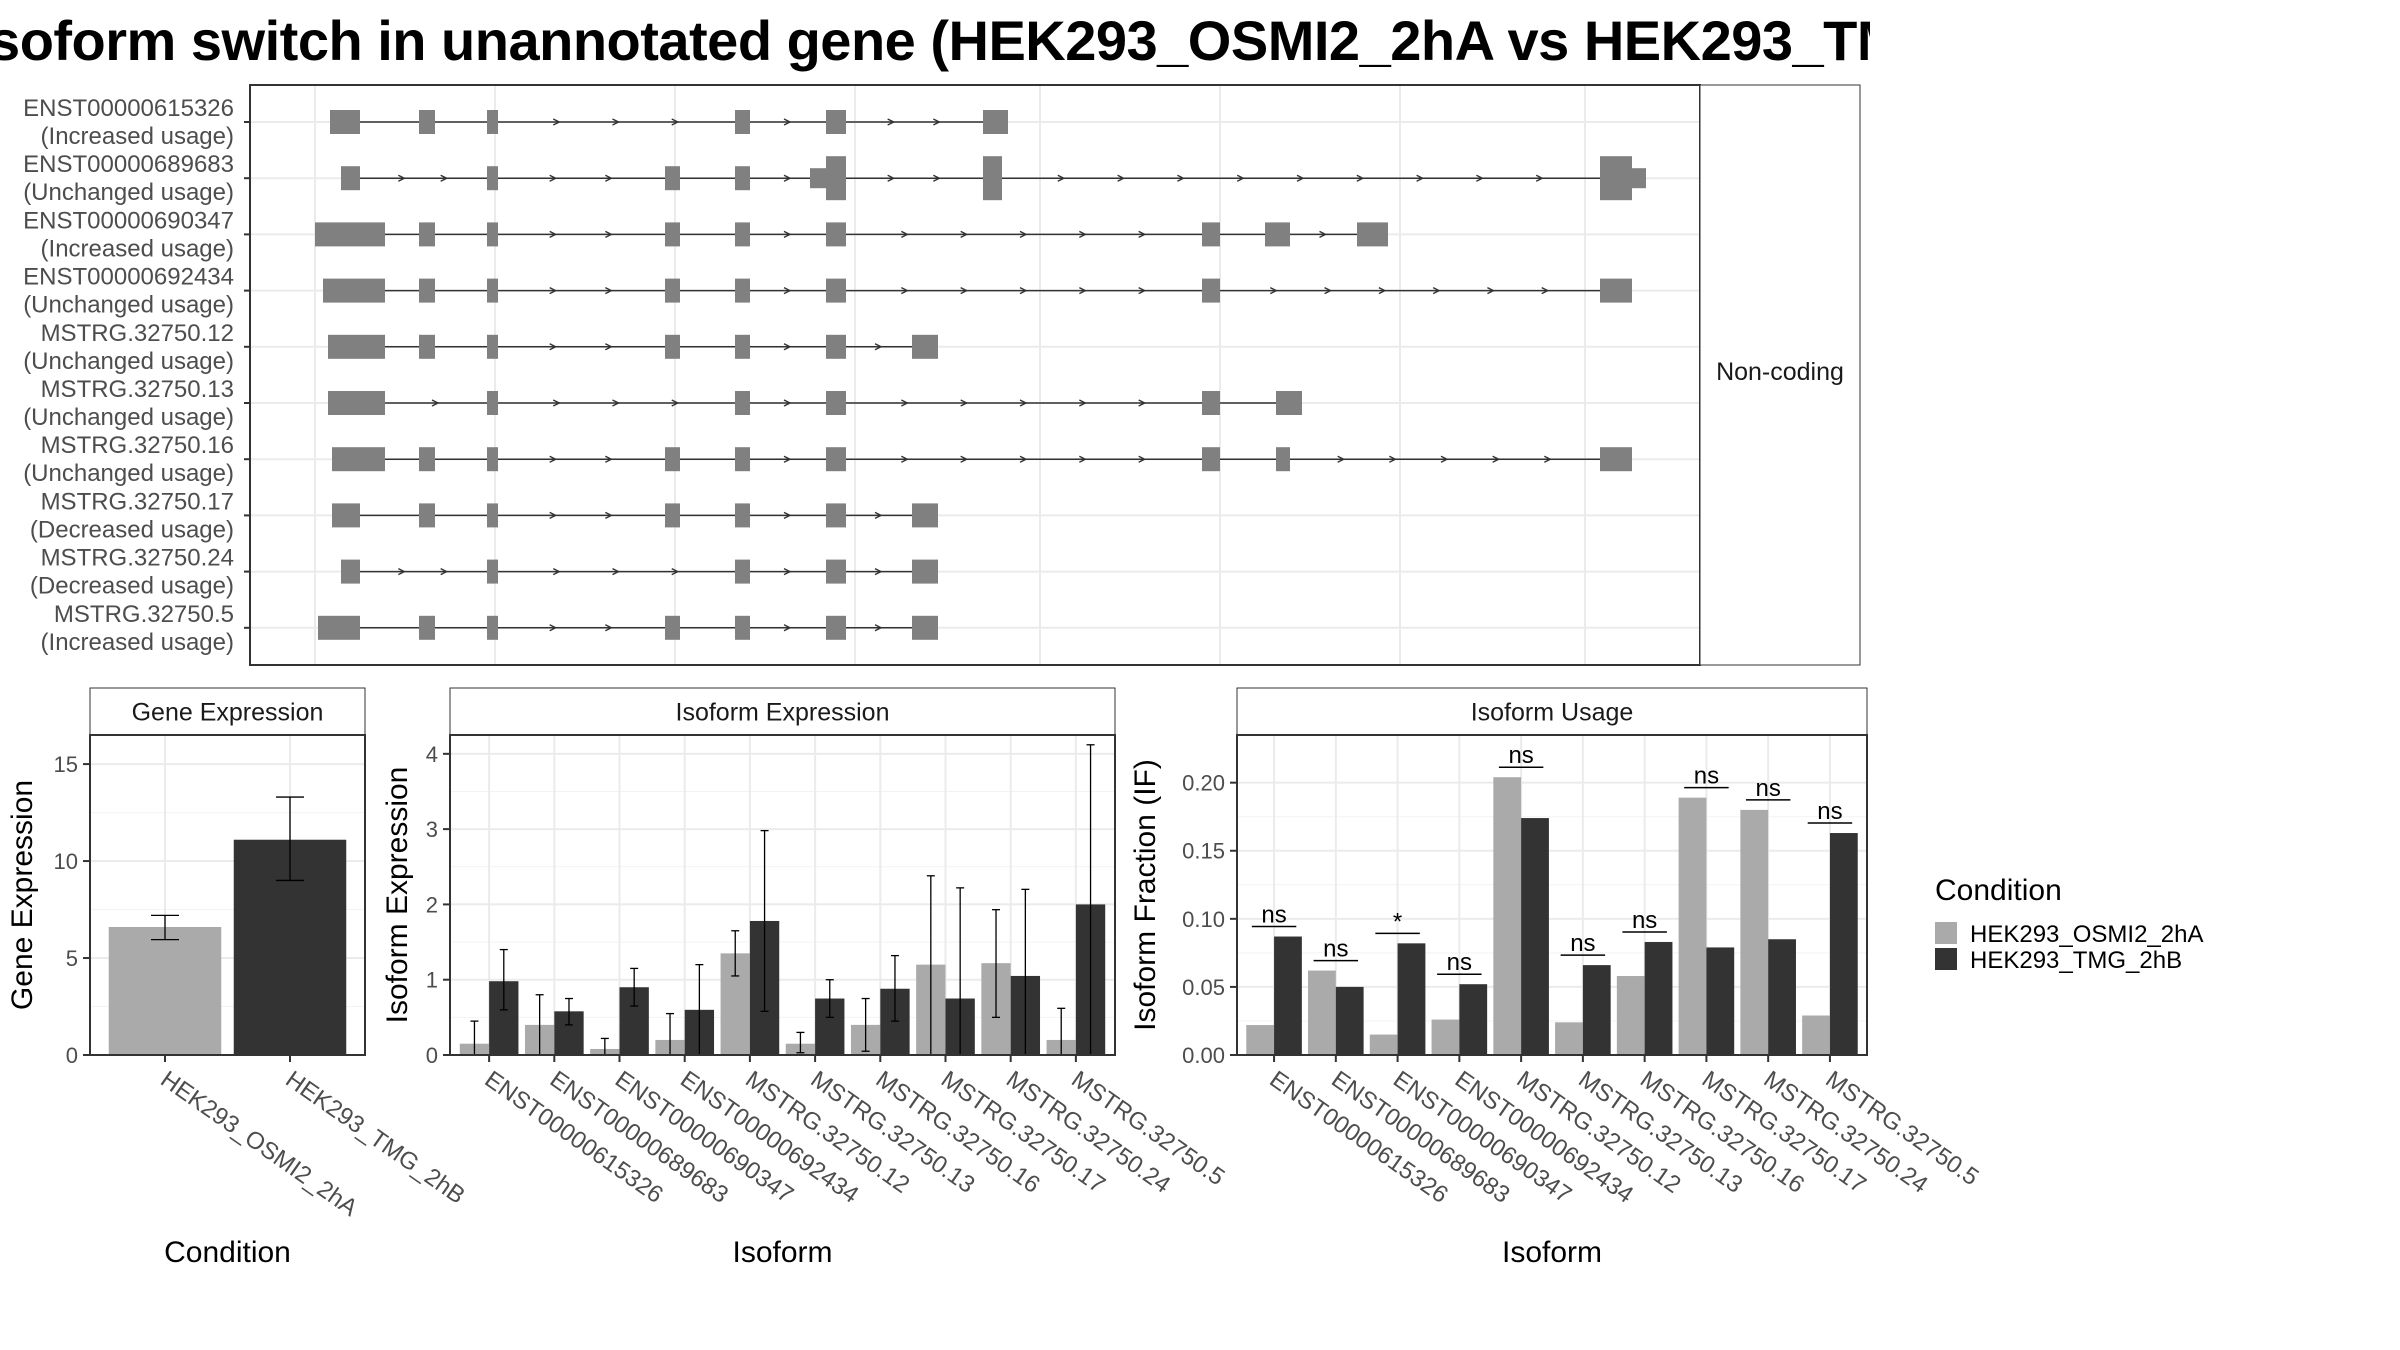  I want to click on y-tick-label: 5, so click(72, 958).